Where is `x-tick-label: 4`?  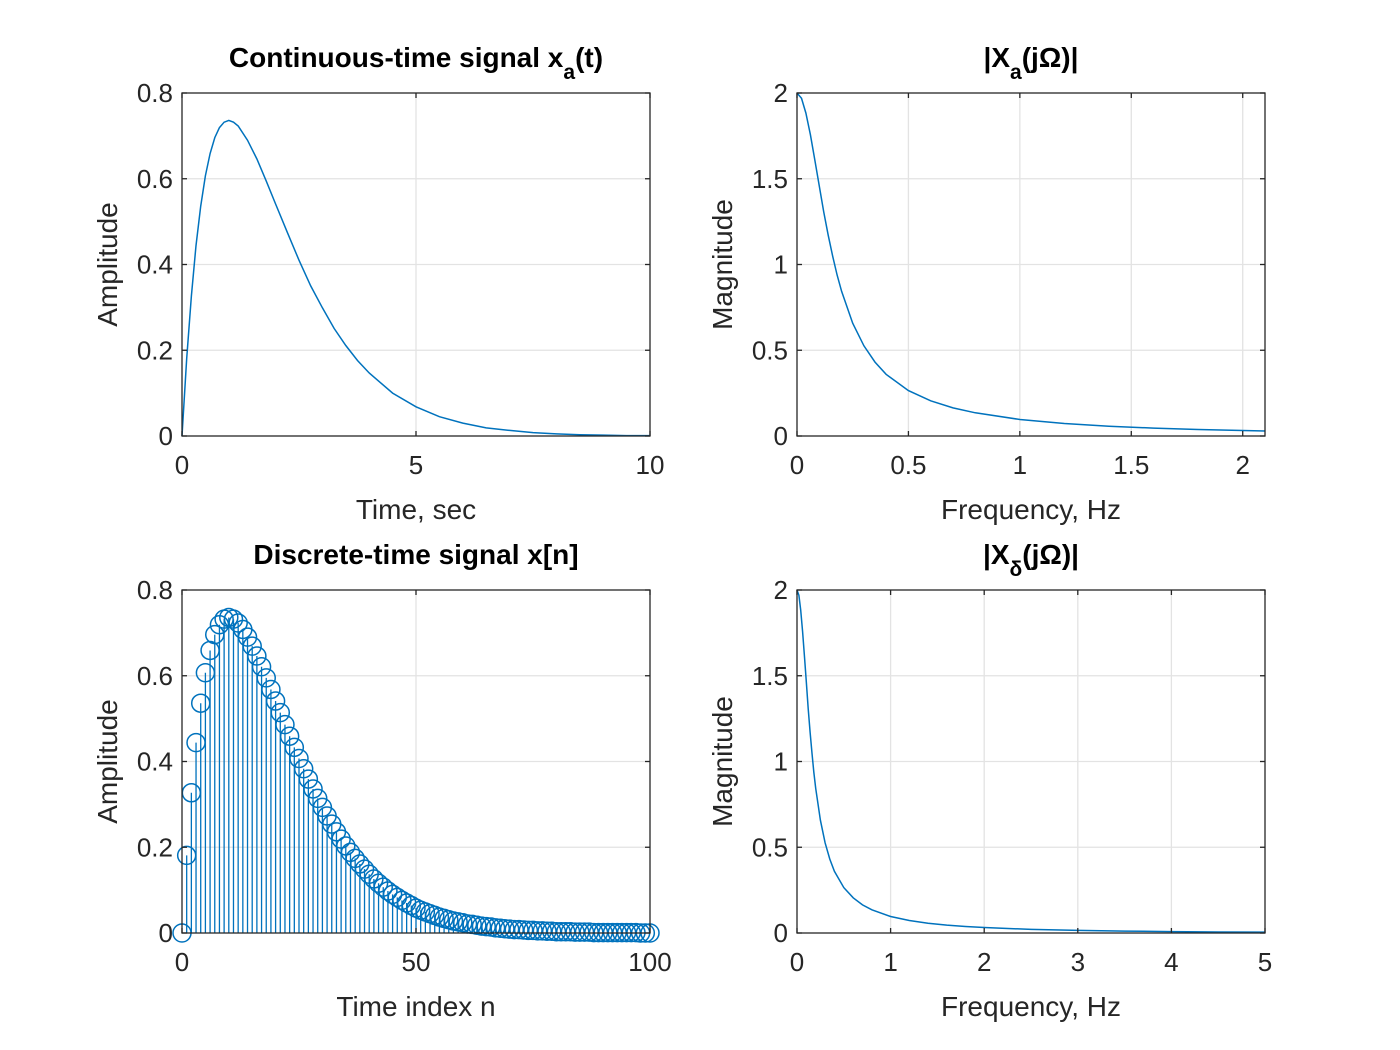
x-tick-label: 4 is located at coordinates (1171, 962).